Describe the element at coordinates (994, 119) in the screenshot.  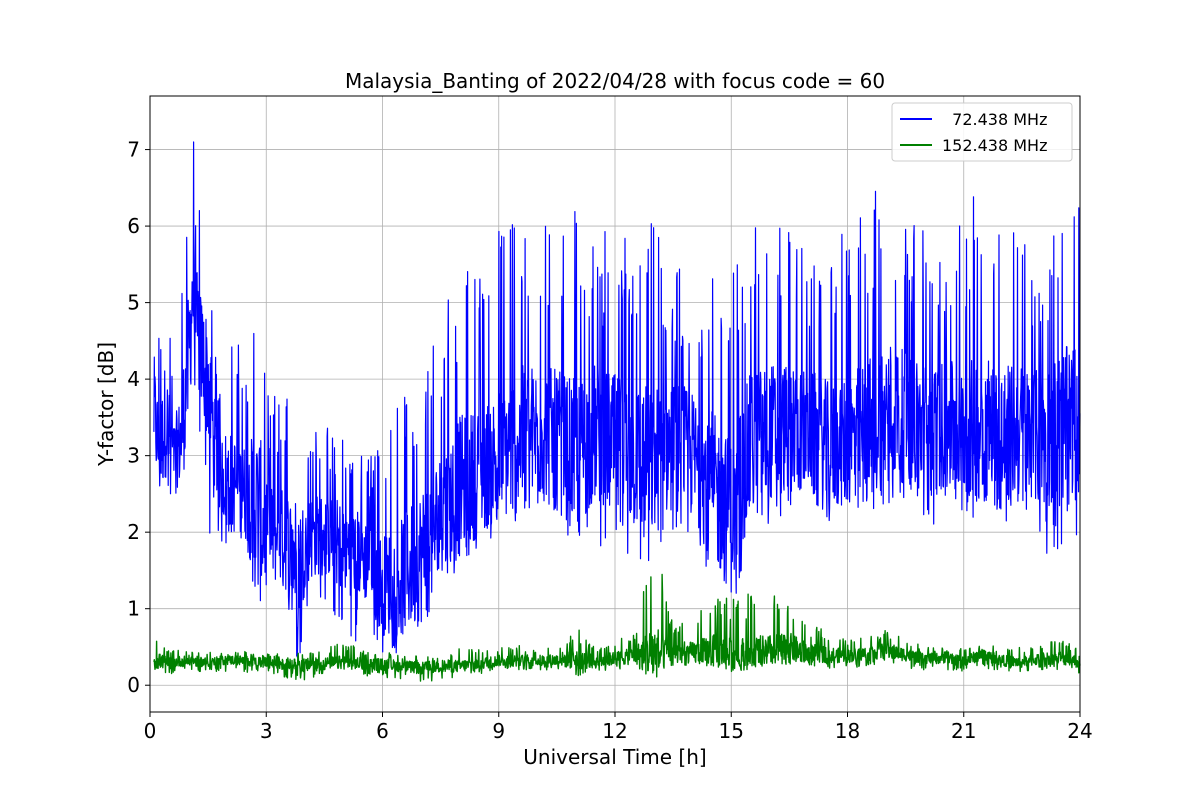
I see `legend-label: 72.438 MHz` at that location.